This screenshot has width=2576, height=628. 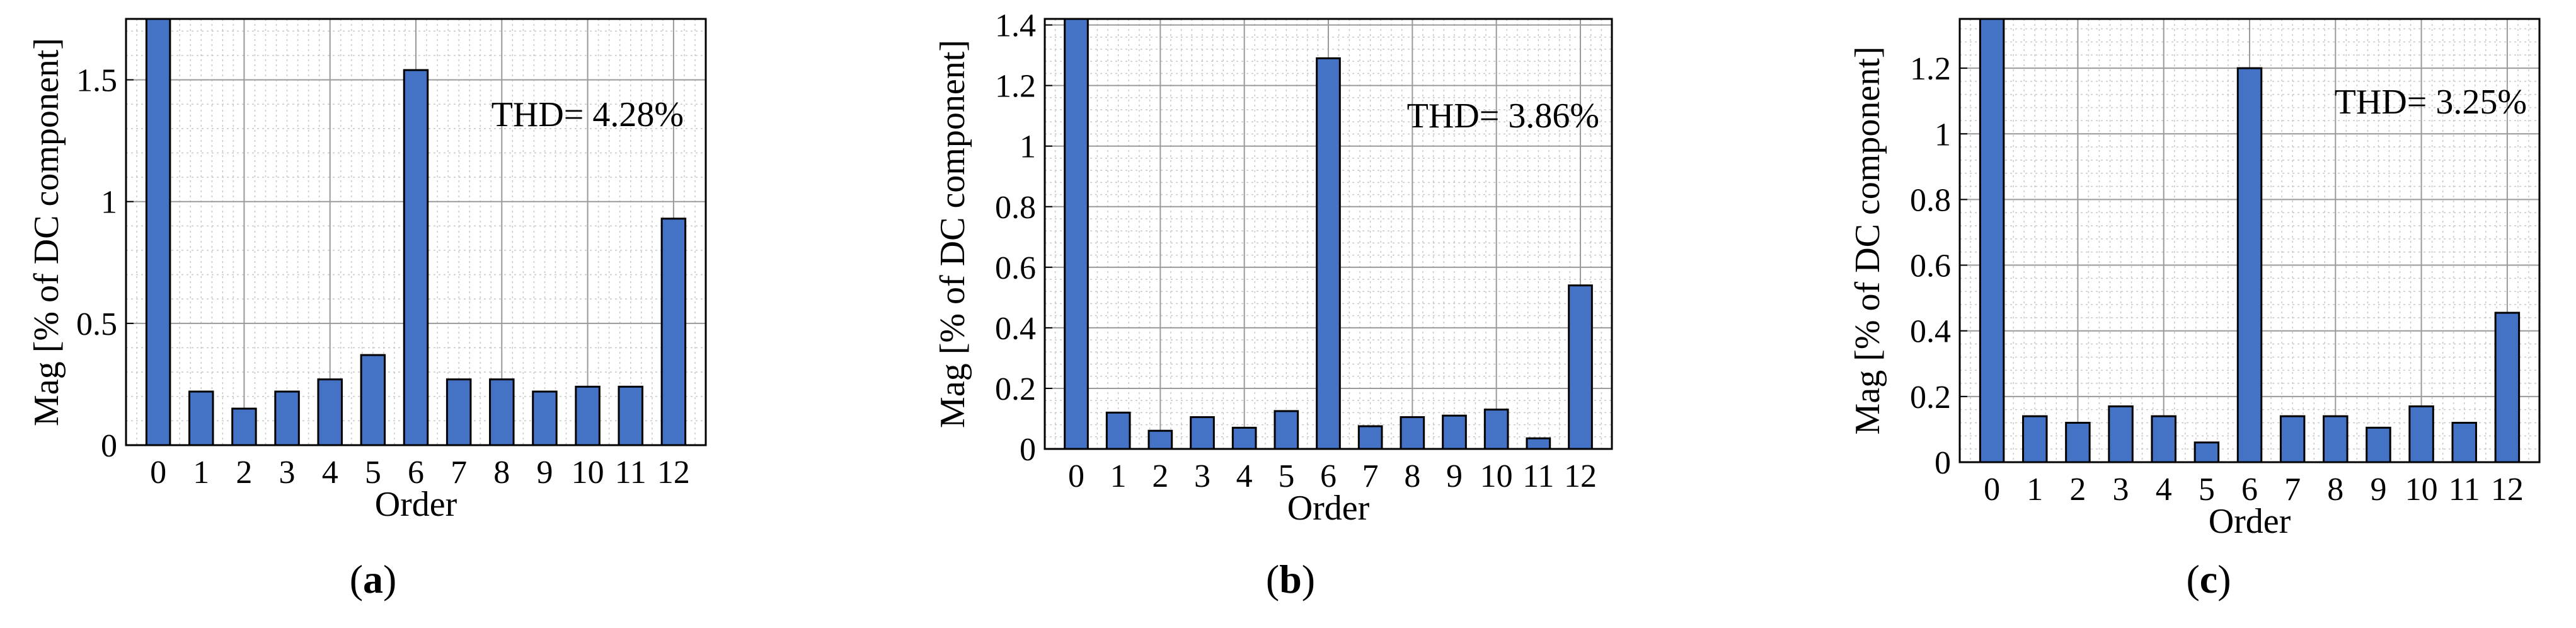 I want to click on panel-label: (c), so click(x=2208, y=579).